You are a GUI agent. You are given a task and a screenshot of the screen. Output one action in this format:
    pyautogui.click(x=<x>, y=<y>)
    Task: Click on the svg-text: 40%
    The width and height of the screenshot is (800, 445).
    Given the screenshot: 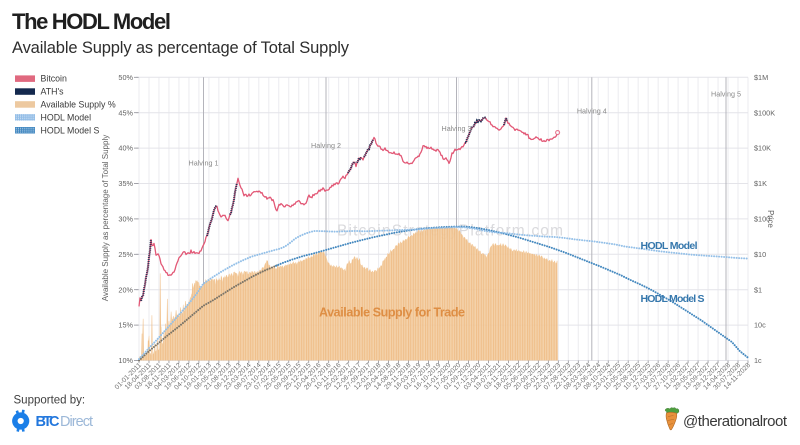 What is the action you would take?
    pyautogui.click(x=125, y=148)
    